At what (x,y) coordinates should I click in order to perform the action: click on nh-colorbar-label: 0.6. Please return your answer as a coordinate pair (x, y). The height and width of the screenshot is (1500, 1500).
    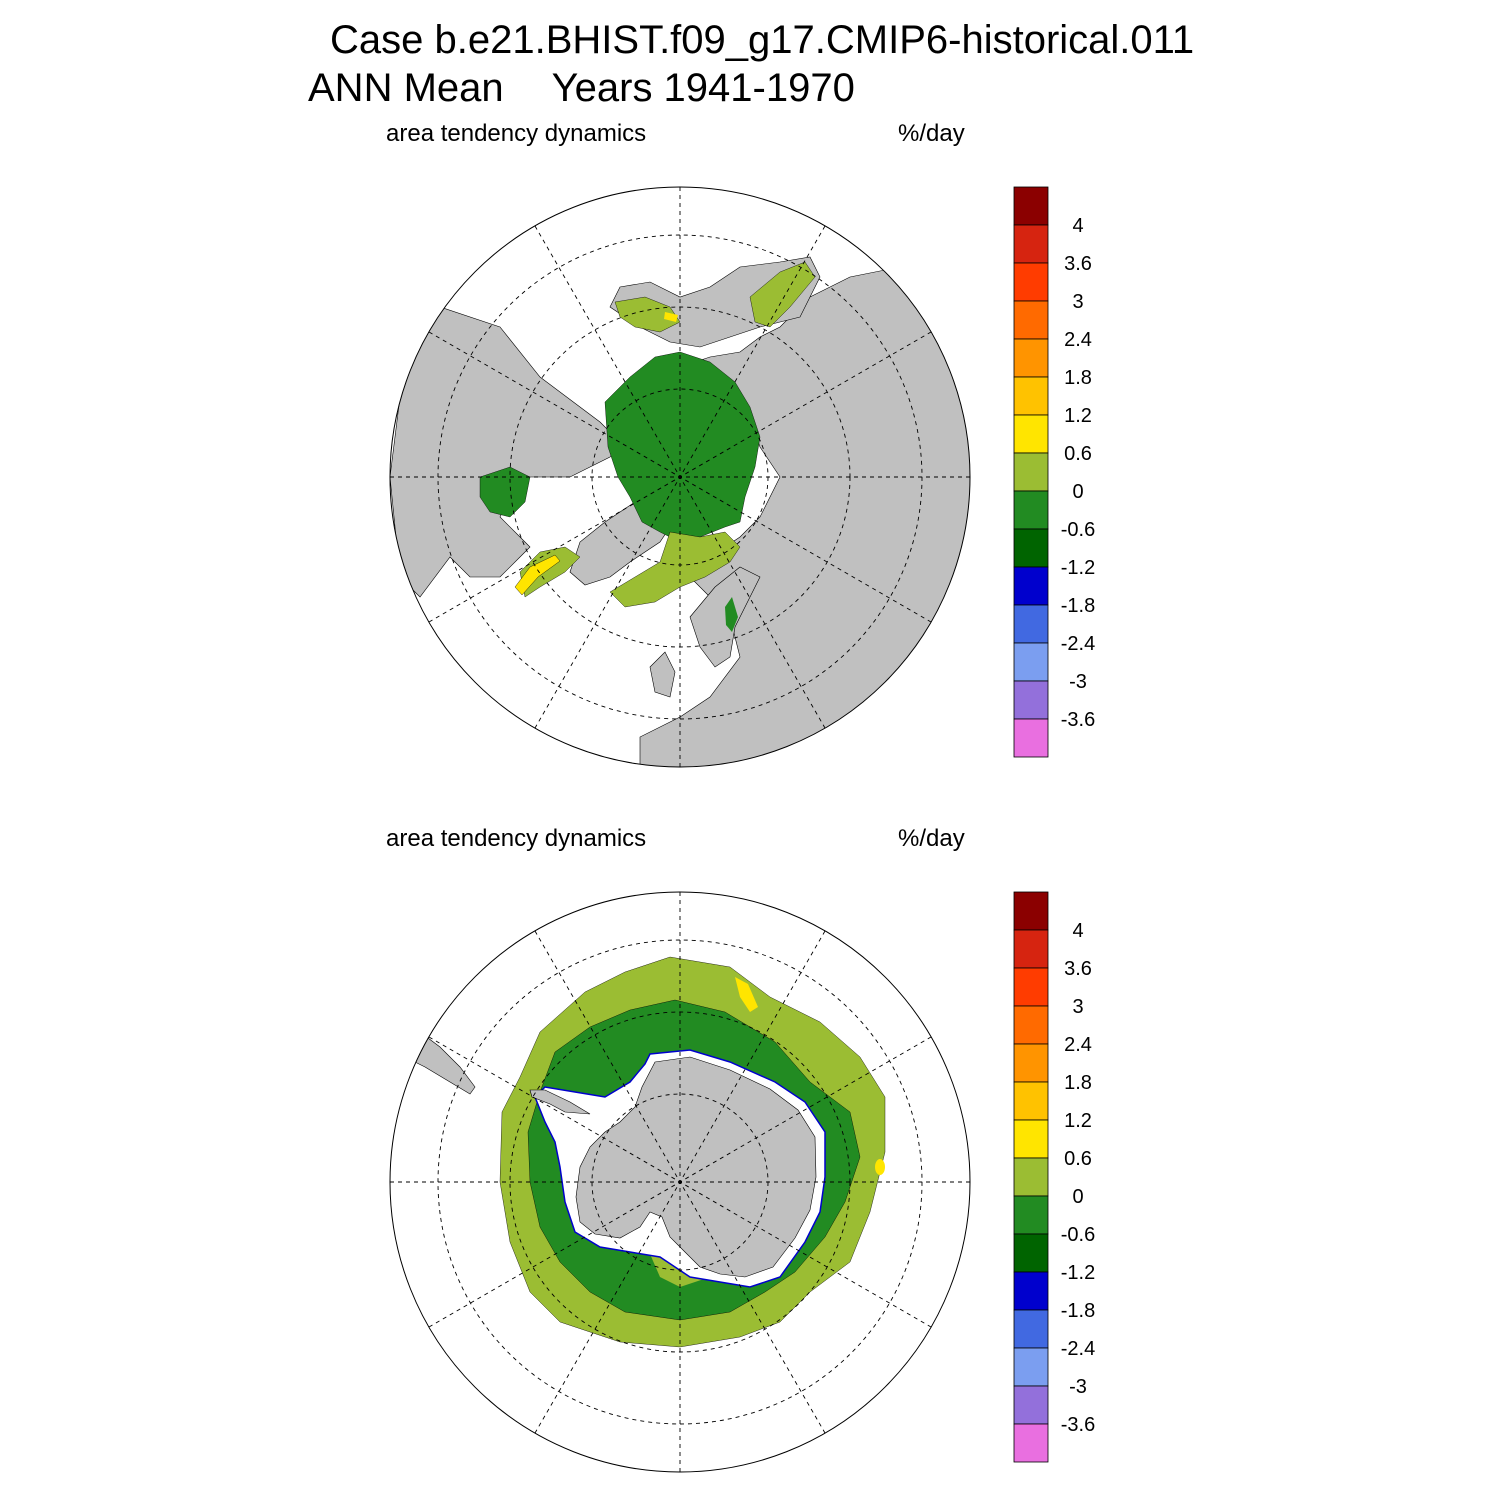
    Looking at the image, I should click on (1078, 454).